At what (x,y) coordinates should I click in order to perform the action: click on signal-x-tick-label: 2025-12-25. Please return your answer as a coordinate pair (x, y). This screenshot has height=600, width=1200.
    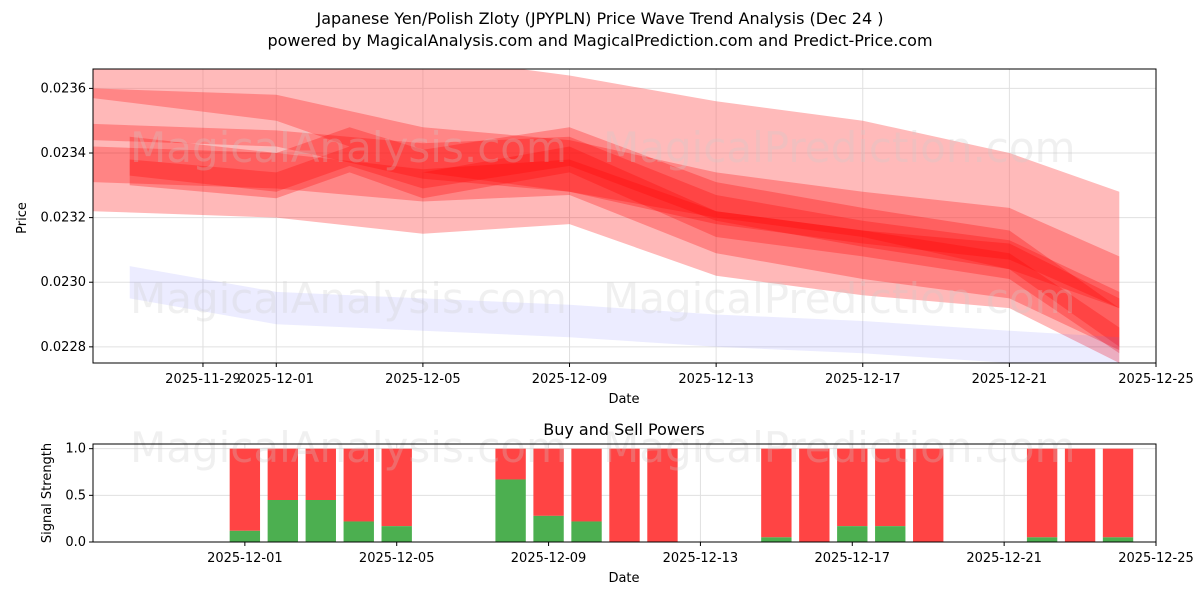
    Looking at the image, I should click on (1156, 558).